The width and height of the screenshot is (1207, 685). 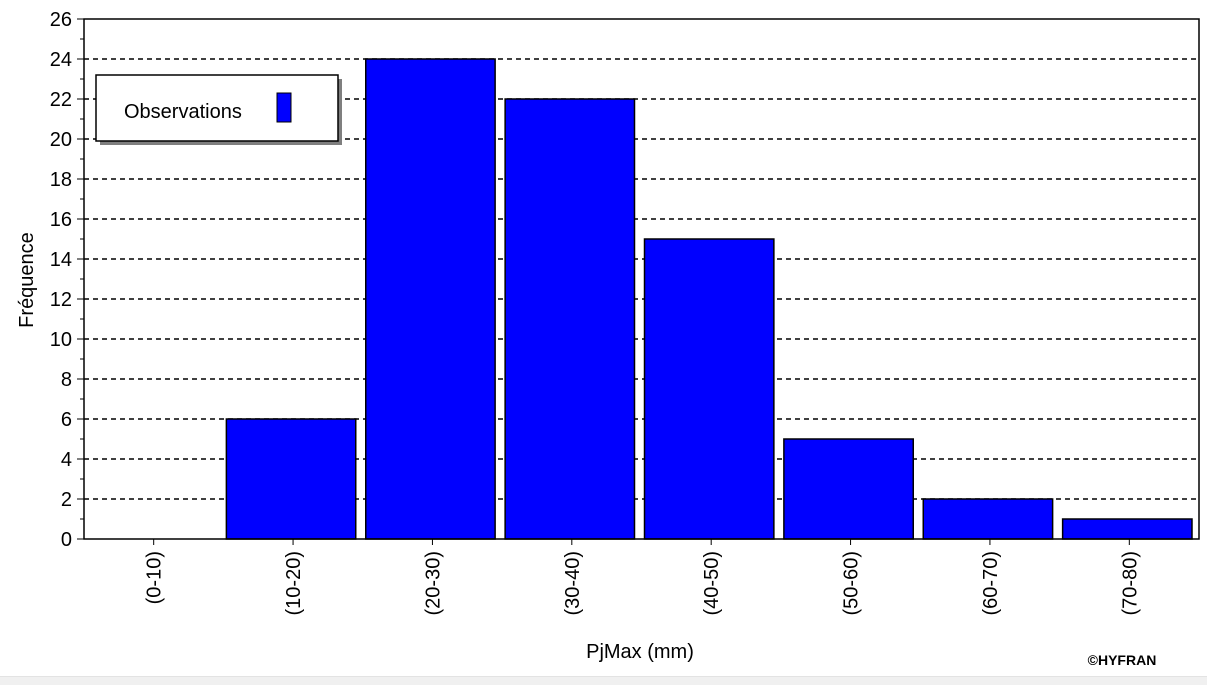 What do you see at coordinates (61, 260) in the screenshot?
I see `y-tick-label: 14` at bounding box center [61, 260].